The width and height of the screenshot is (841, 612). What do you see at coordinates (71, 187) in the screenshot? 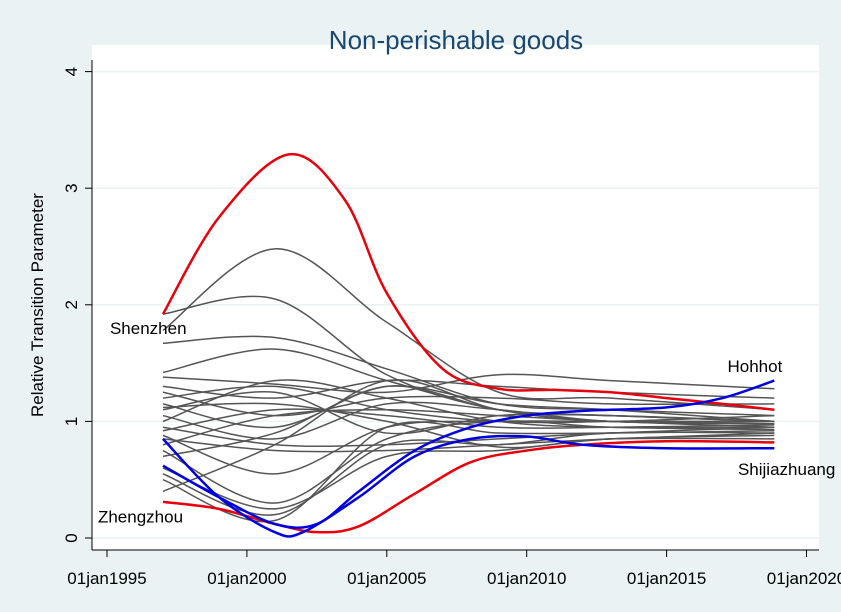
I see `y-tick-label: 3` at bounding box center [71, 187].